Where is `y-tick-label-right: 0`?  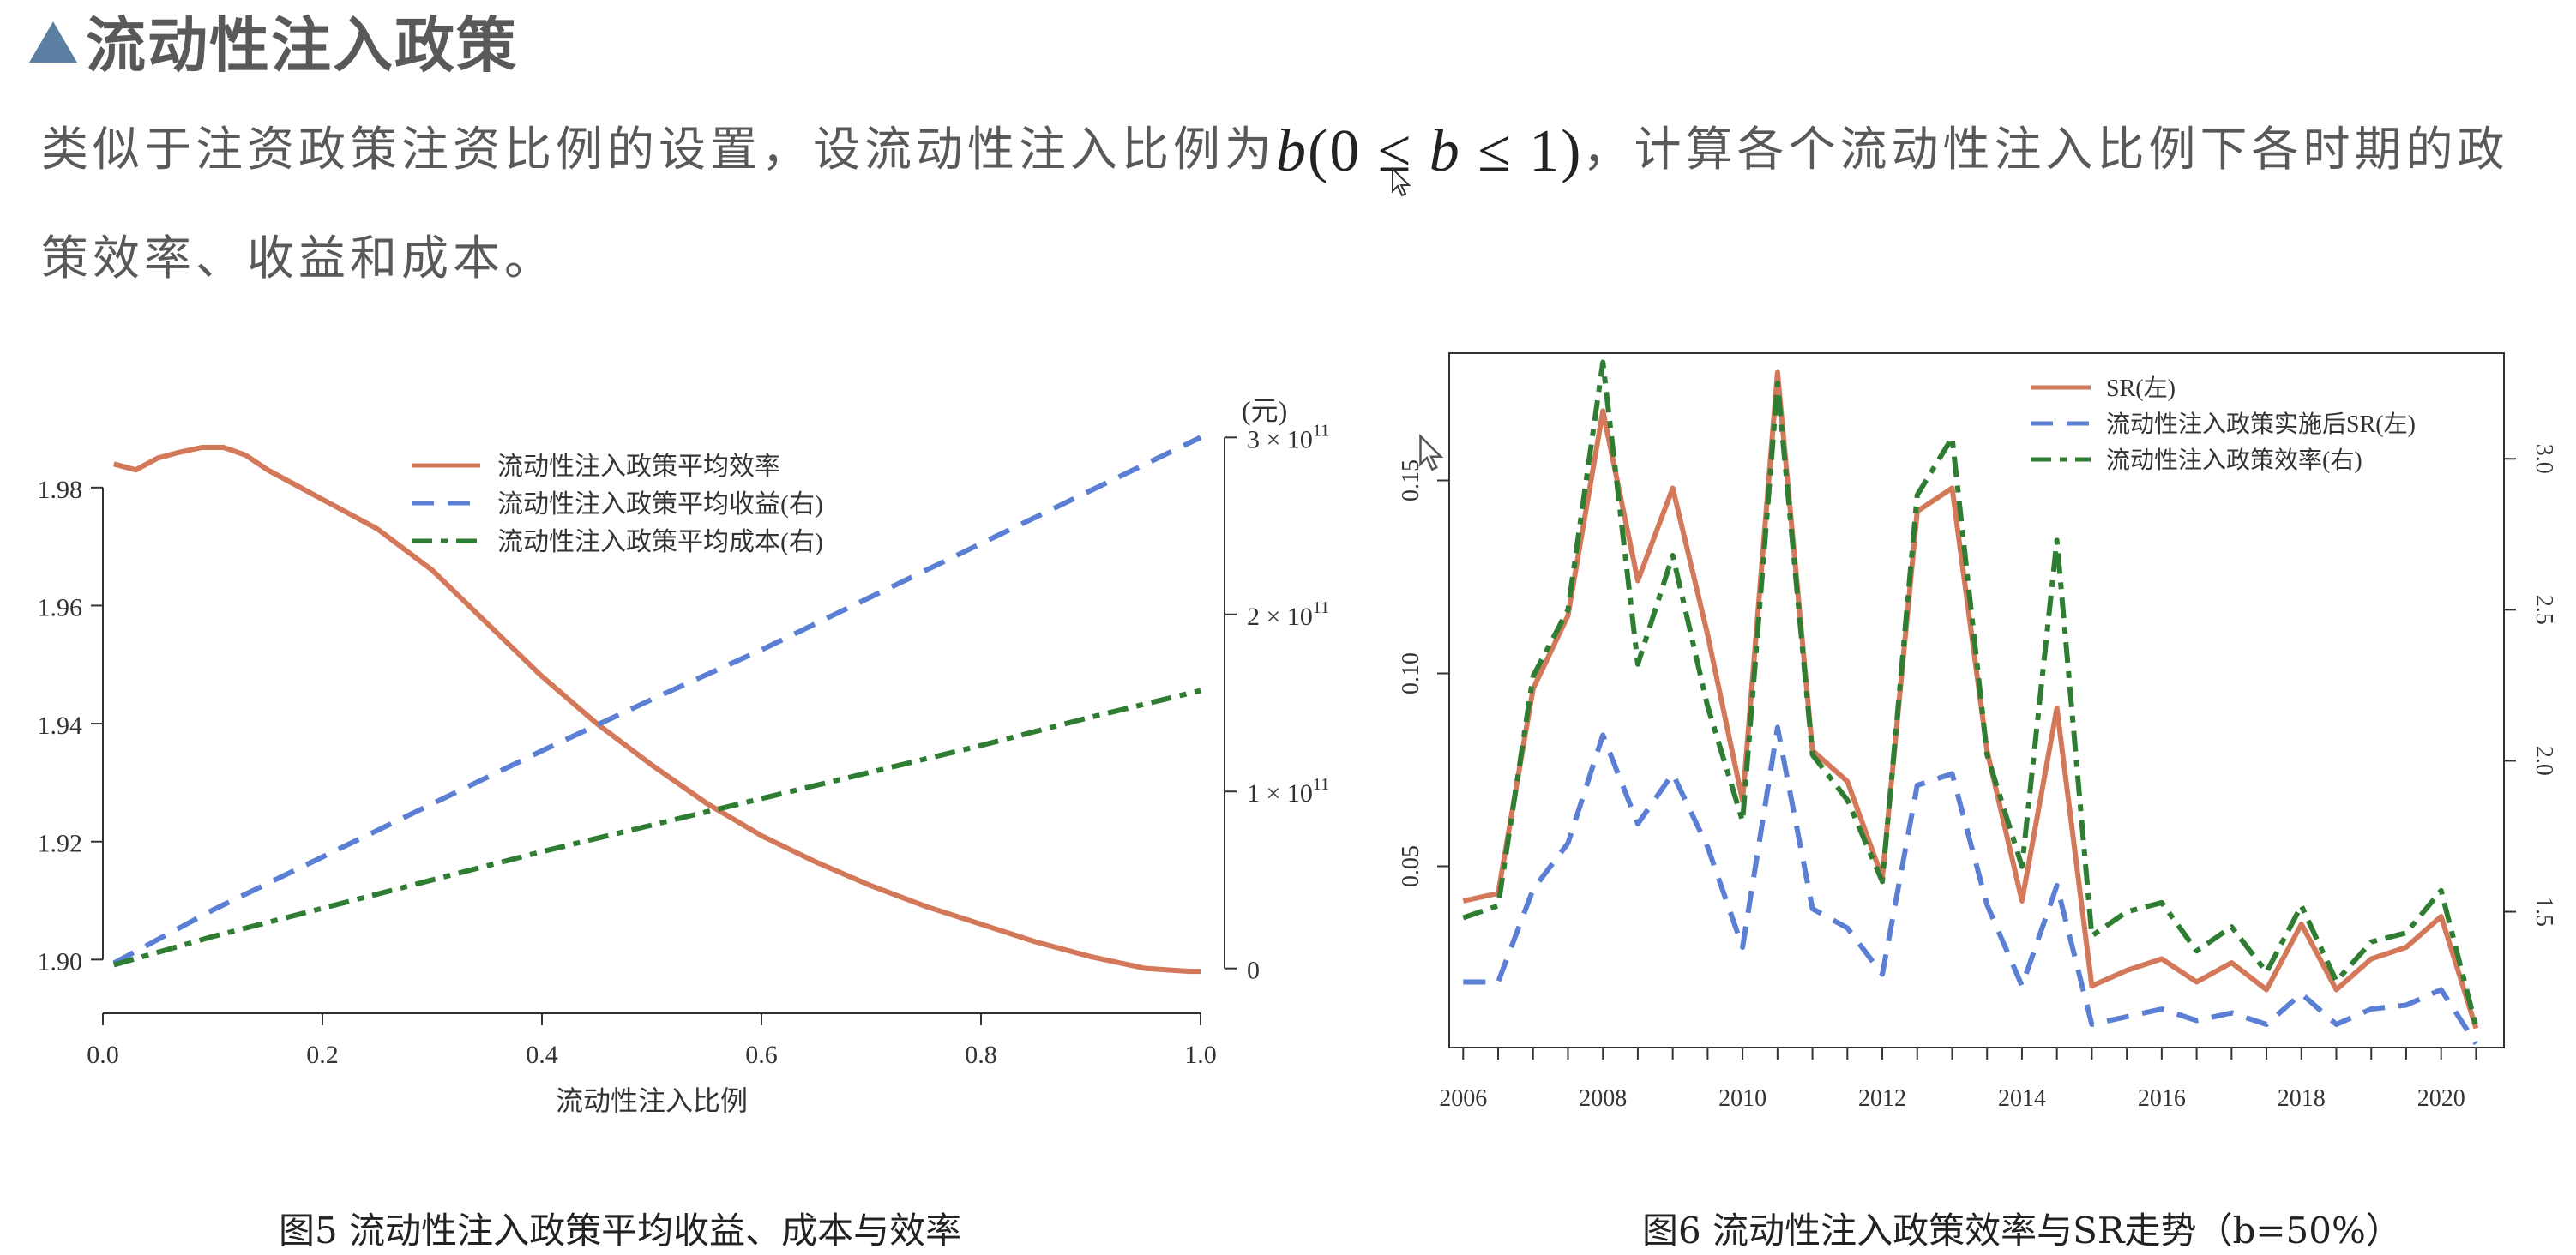 y-tick-label-right: 0 is located at coordinates (1253, 971).